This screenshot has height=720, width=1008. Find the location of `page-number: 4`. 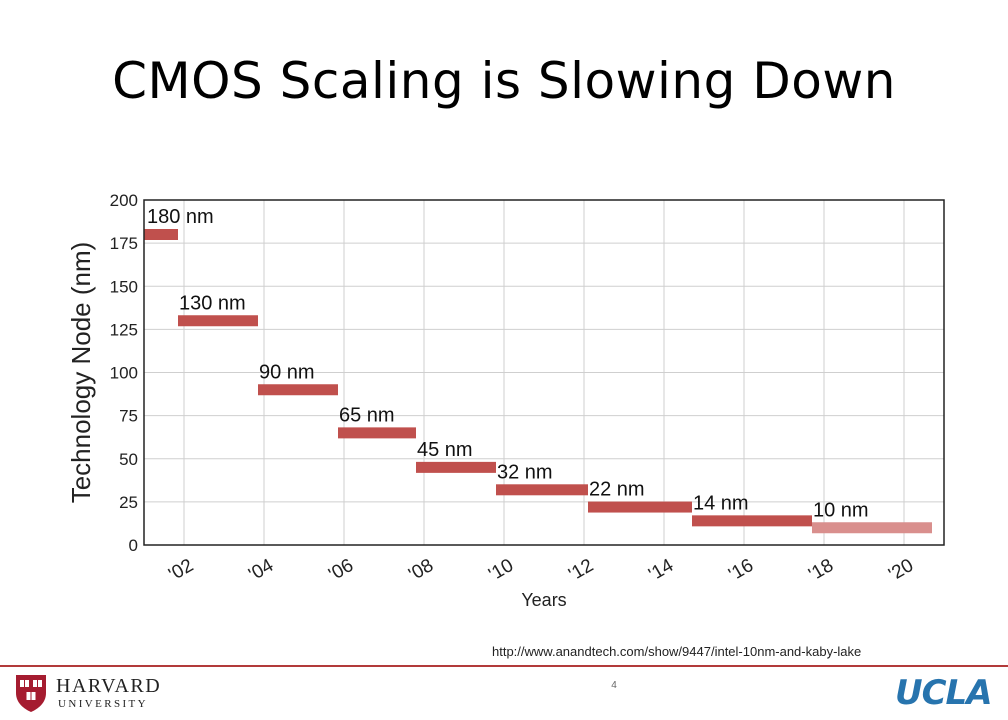

page-number: 4 is located at coordinates (614, 685).